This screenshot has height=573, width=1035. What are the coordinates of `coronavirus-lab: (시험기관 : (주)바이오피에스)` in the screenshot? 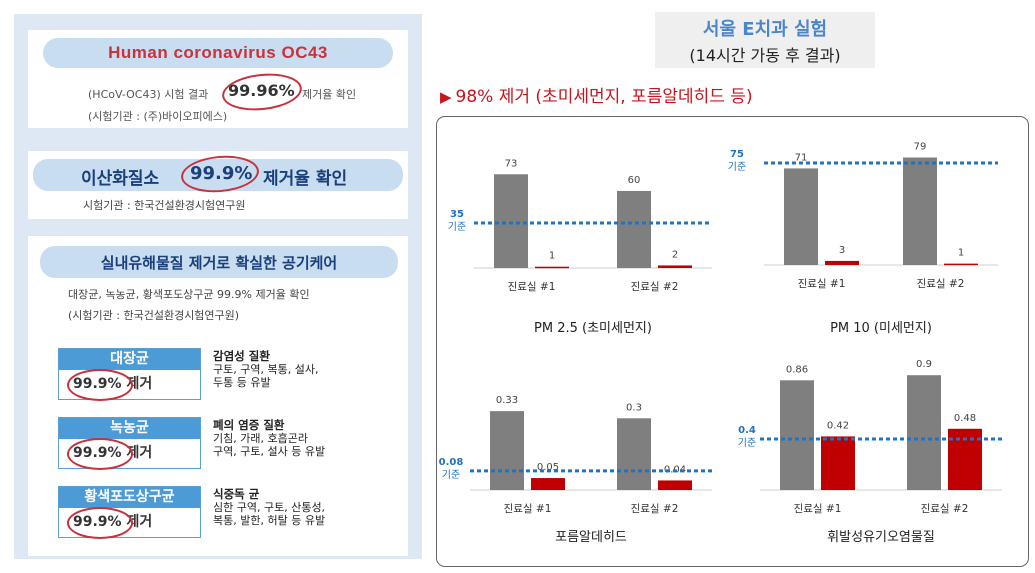 It's located at (158, 116).